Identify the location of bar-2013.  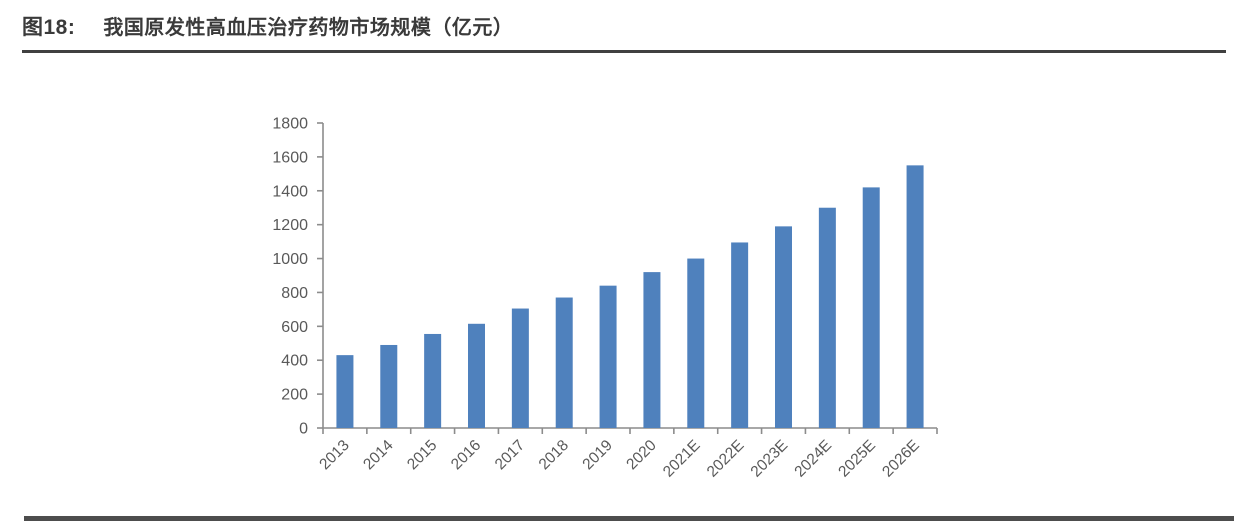
(345, 391).